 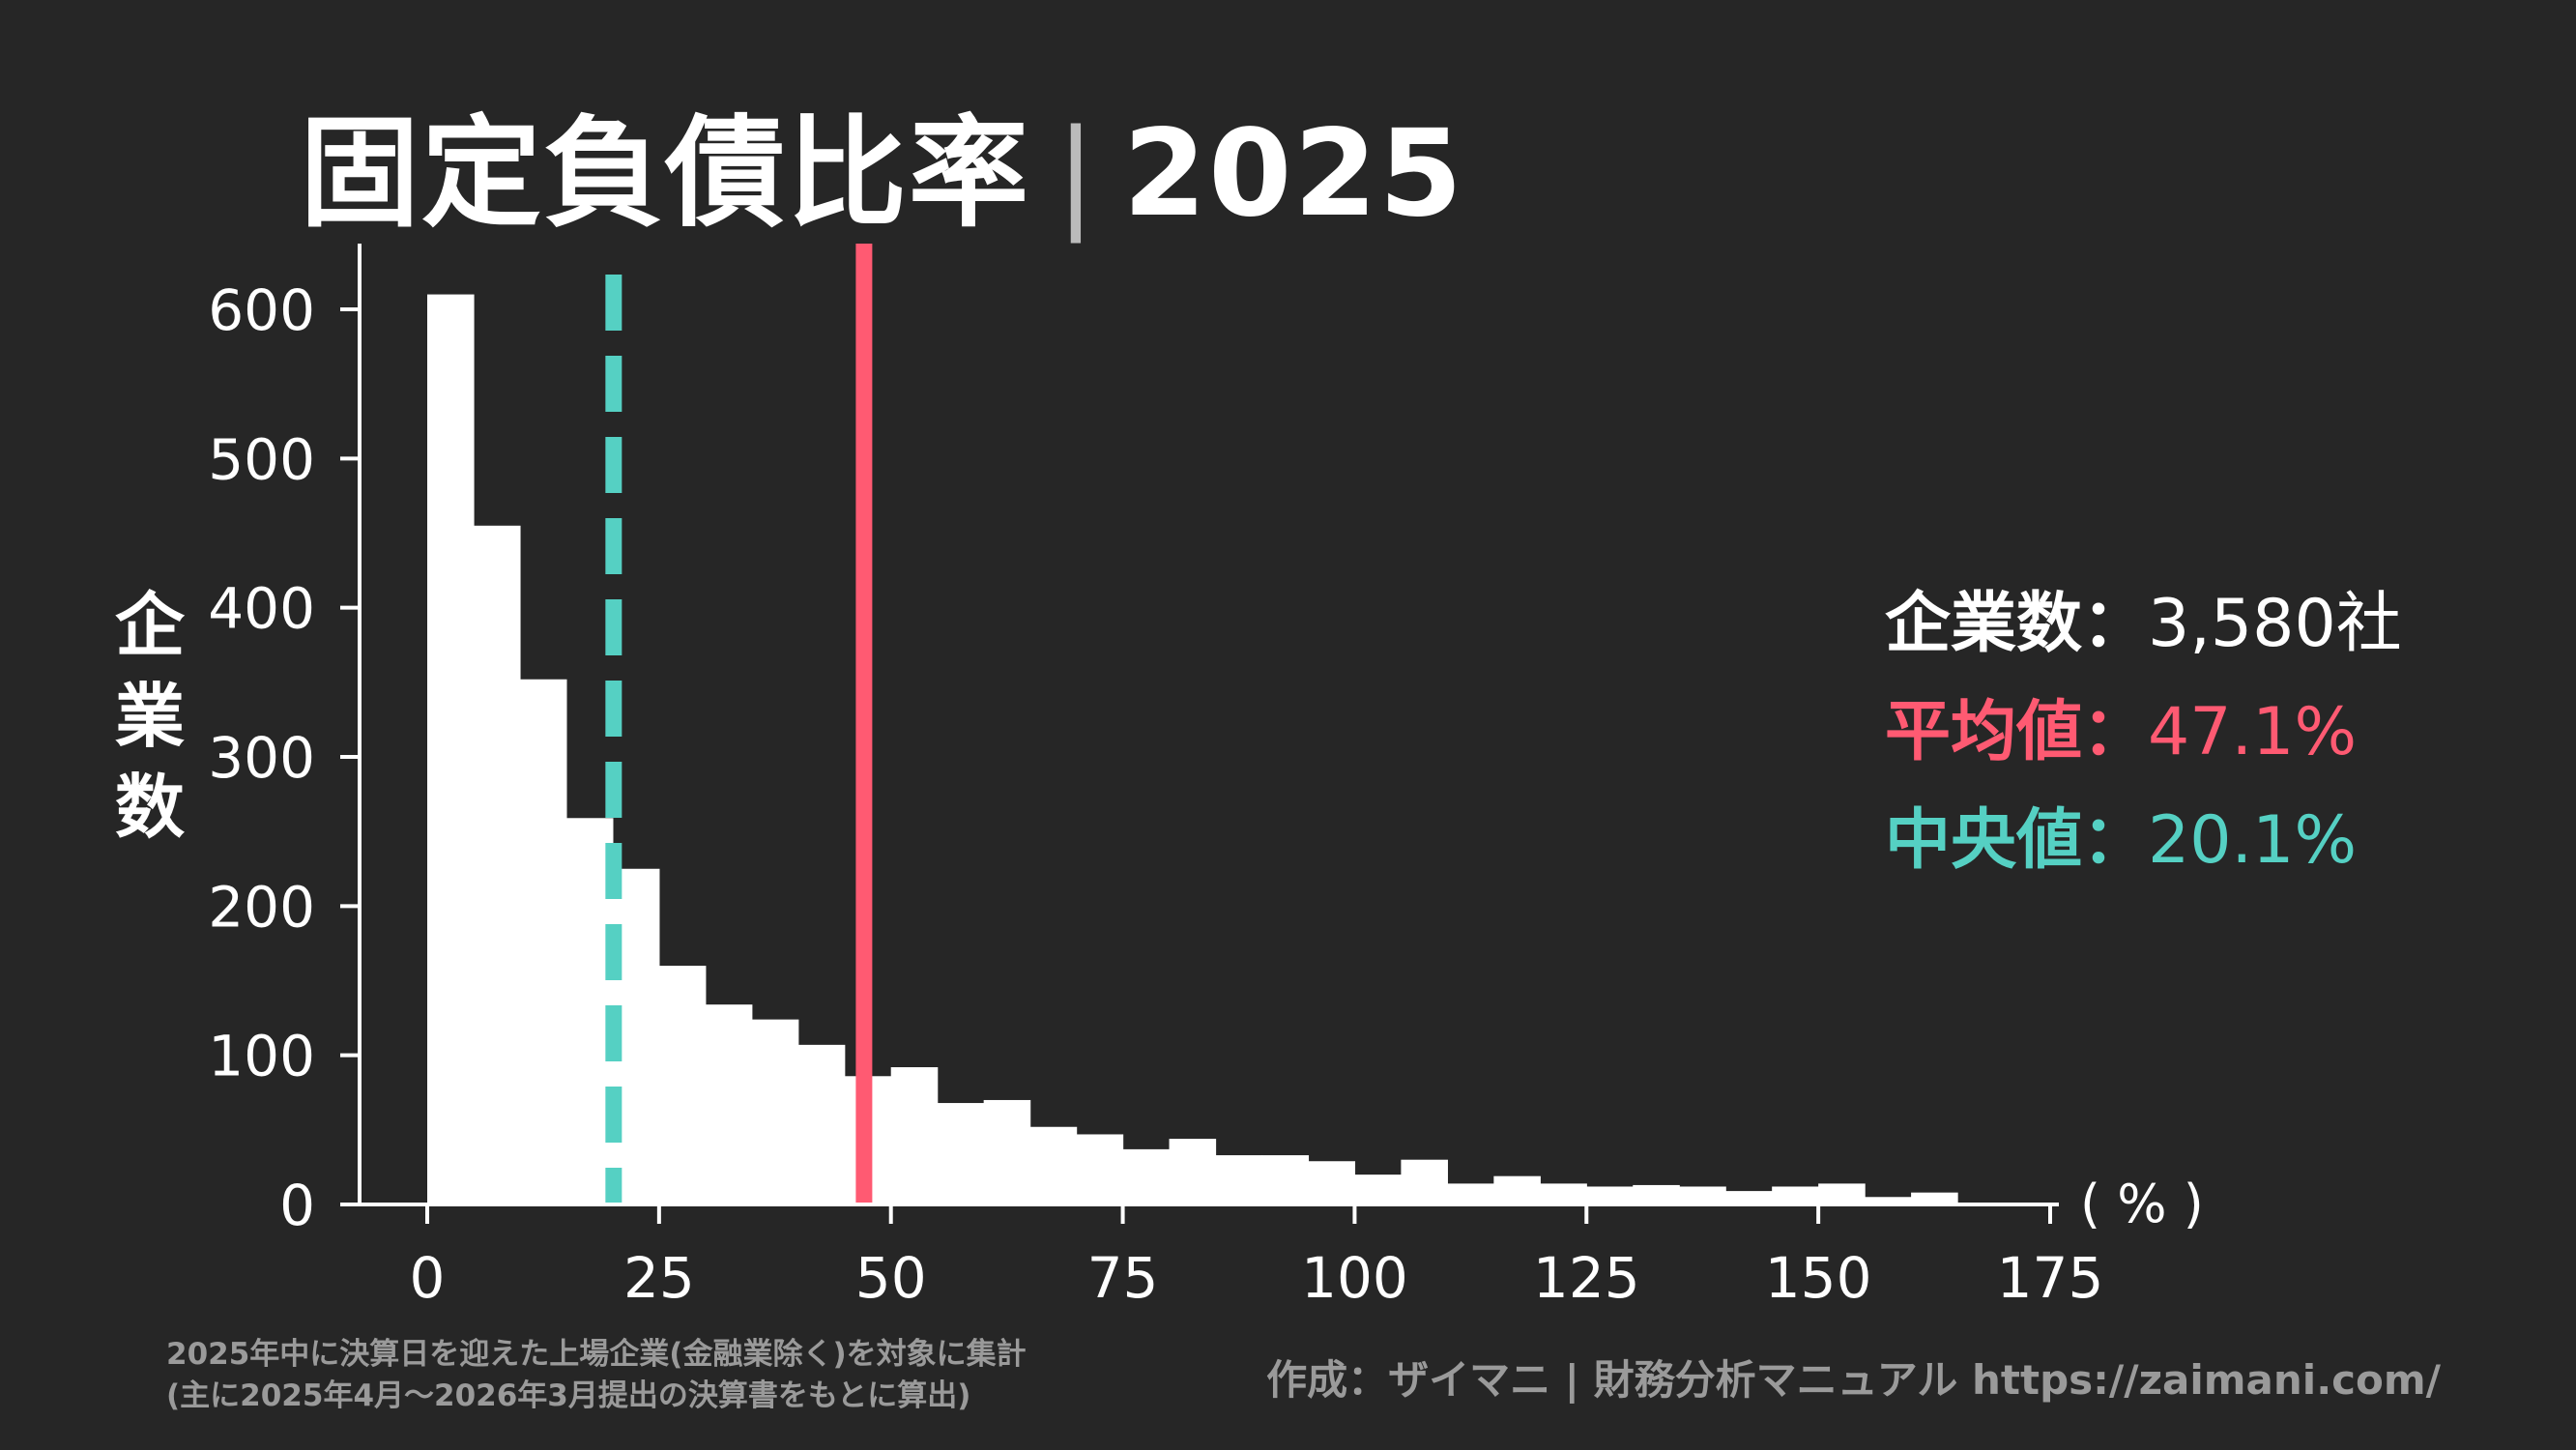 I want to click on stat-median-value: 20.1%, so click(x=2253, y=841).